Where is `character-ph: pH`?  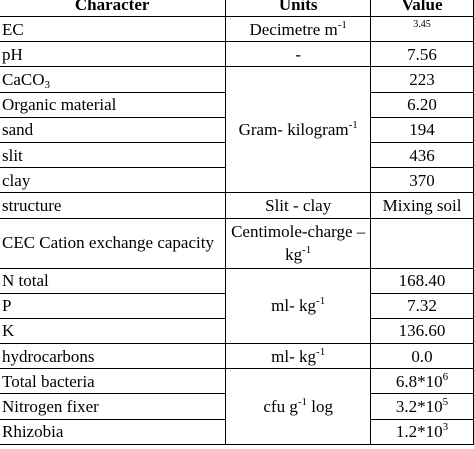
character-ph: pH is located at coordinates (113, 54).